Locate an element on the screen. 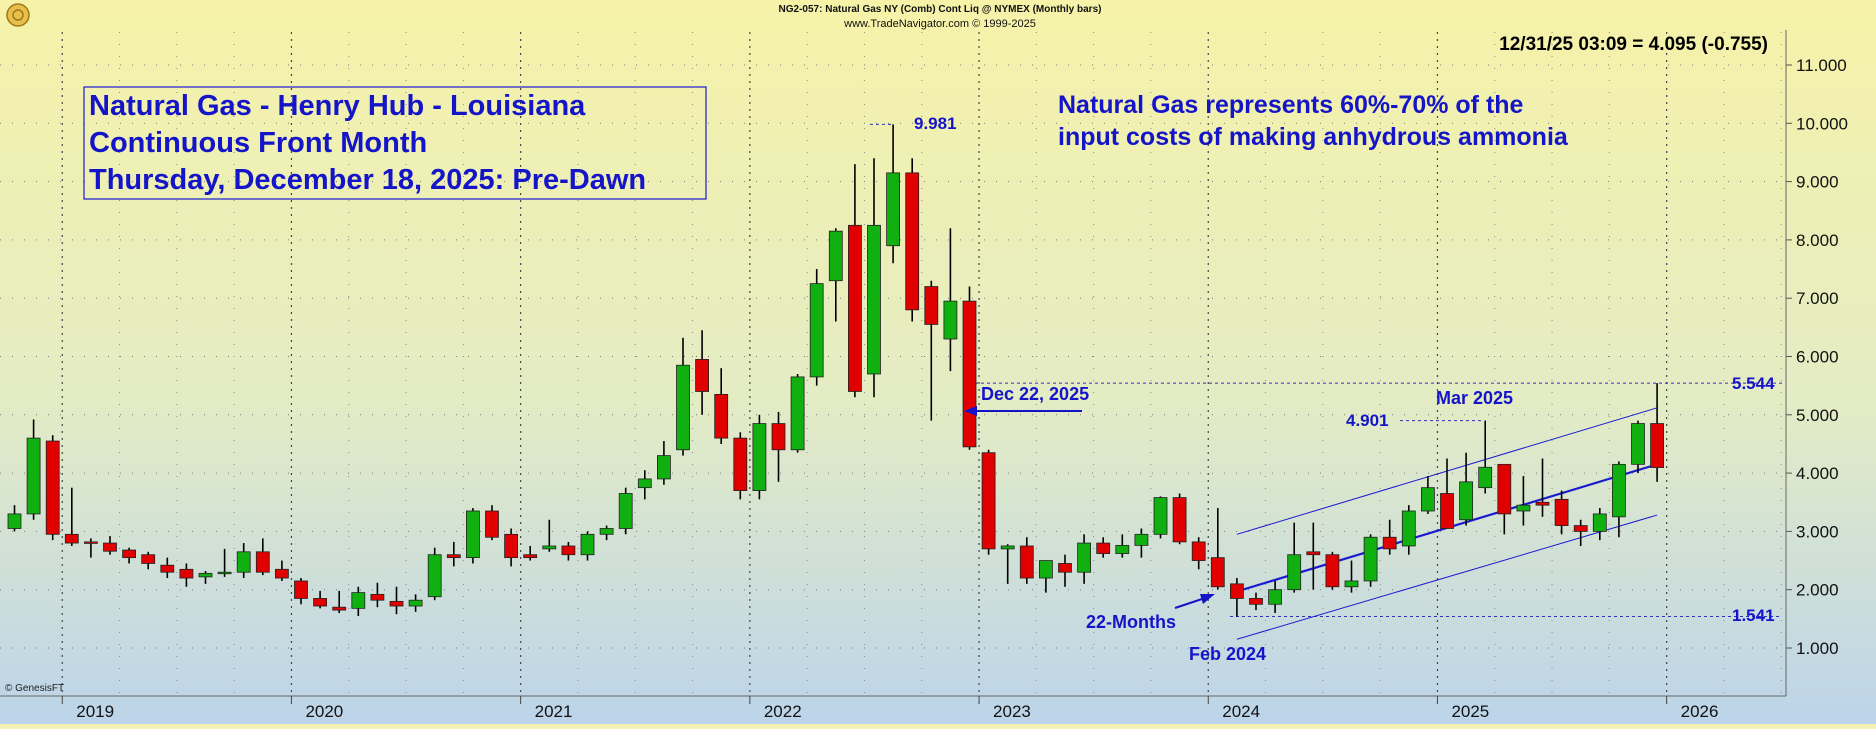  y-tick-label: 6.000 is located at coordinates (1817, 357).